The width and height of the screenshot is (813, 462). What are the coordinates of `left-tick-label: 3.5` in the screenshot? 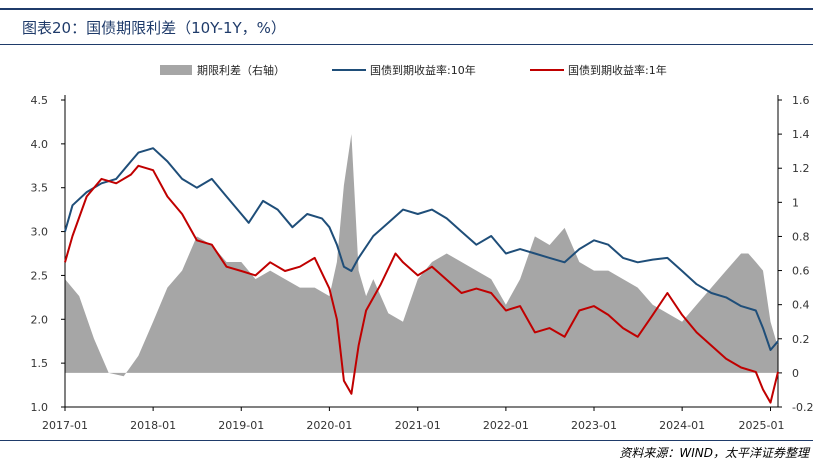 It's located at (40, 188).